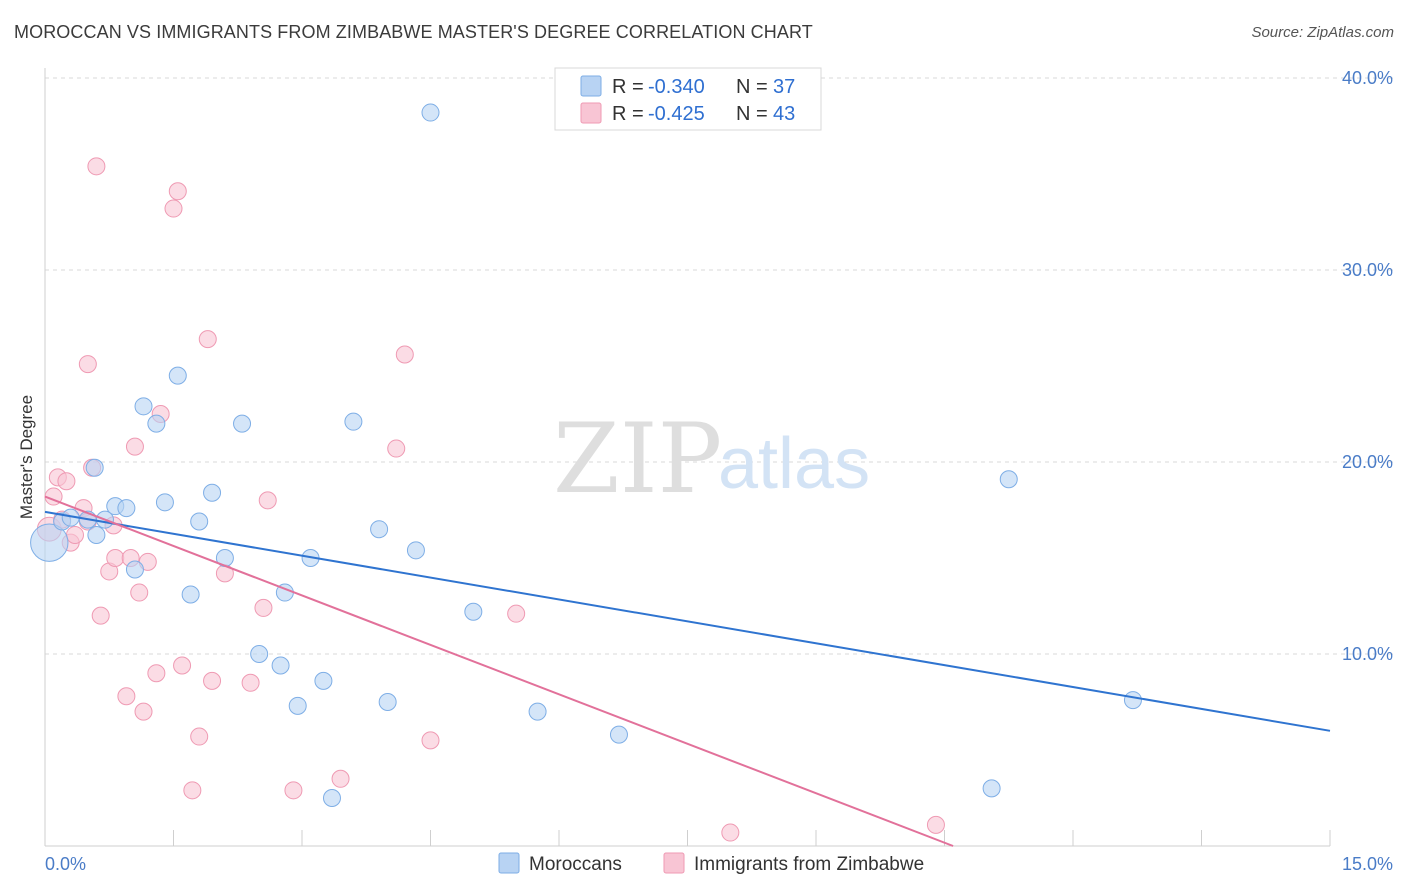 This screenshot has width=1406, height=892. I want to click on y-tick-label: 20.0%, so click(1367, 462).